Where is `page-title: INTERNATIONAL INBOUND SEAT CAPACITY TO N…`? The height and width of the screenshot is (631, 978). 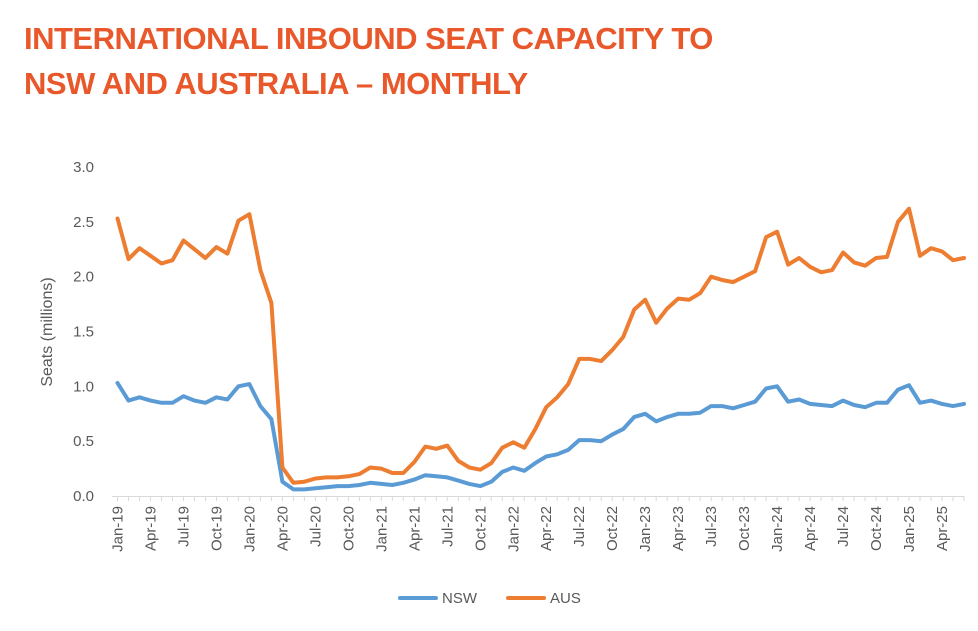
page-title: INTERNATIONAL INBOUND SEAT CAPACITY TO N… is located at coordinates (368, 61).